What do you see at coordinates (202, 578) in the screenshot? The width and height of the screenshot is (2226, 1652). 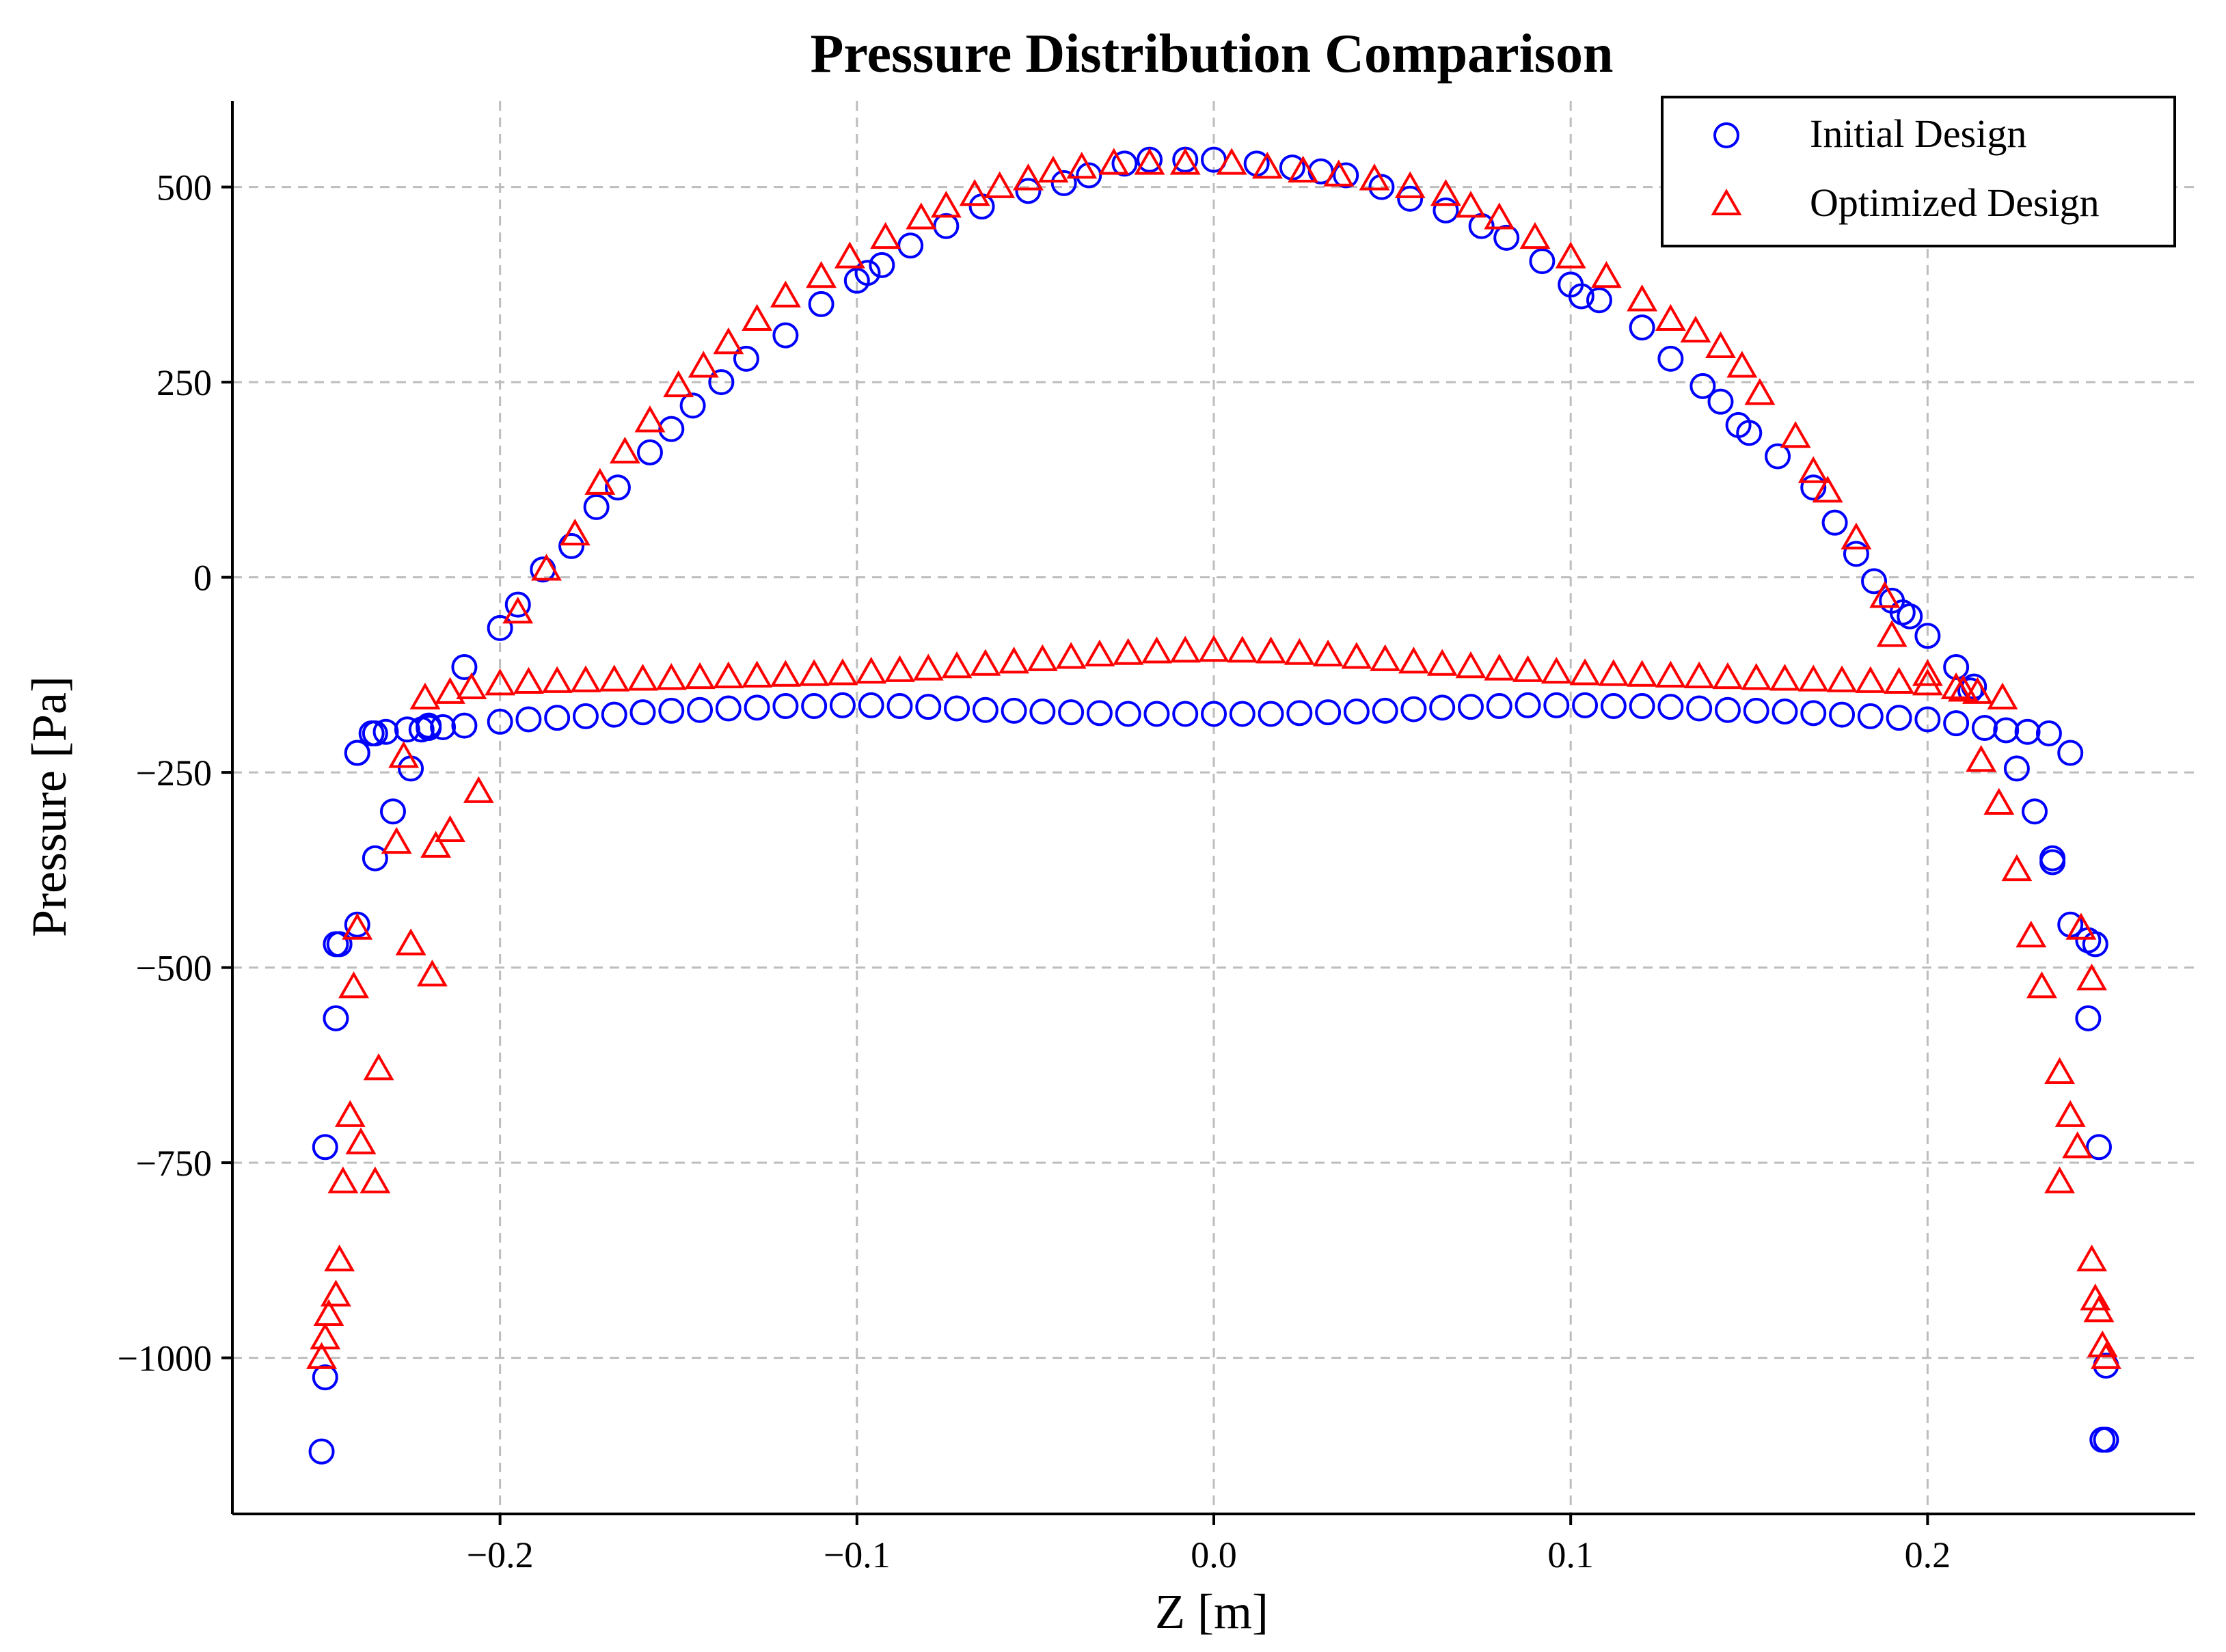 I see `y-tick-label: 0` at bounding box center [202, 578].